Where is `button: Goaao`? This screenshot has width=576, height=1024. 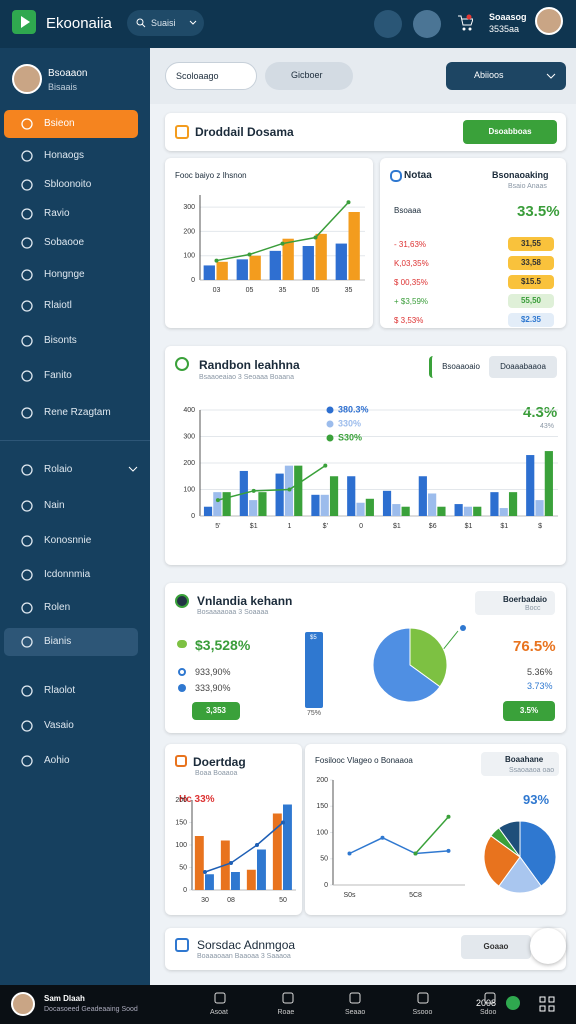
button: Goaao is located at coordinates (496, 947).